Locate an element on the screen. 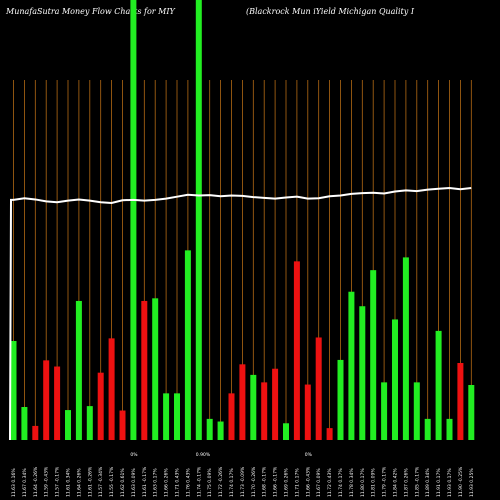  x-tick-label: 11.63 0.09% is located at coordinates (134, 482).